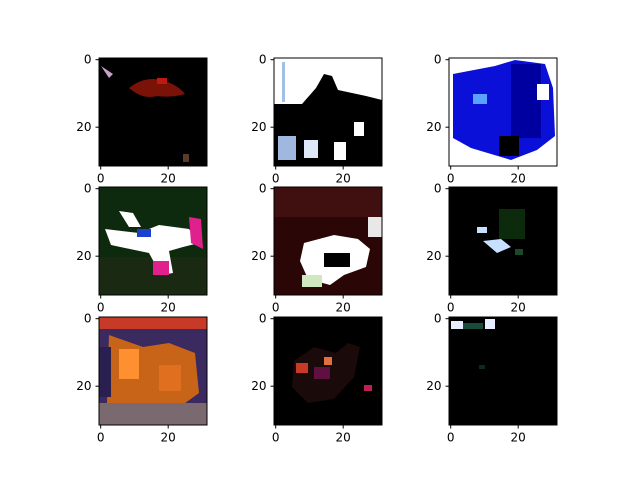  I want to click on image-panel-5: 0 20 0 20, so click(317, 248).